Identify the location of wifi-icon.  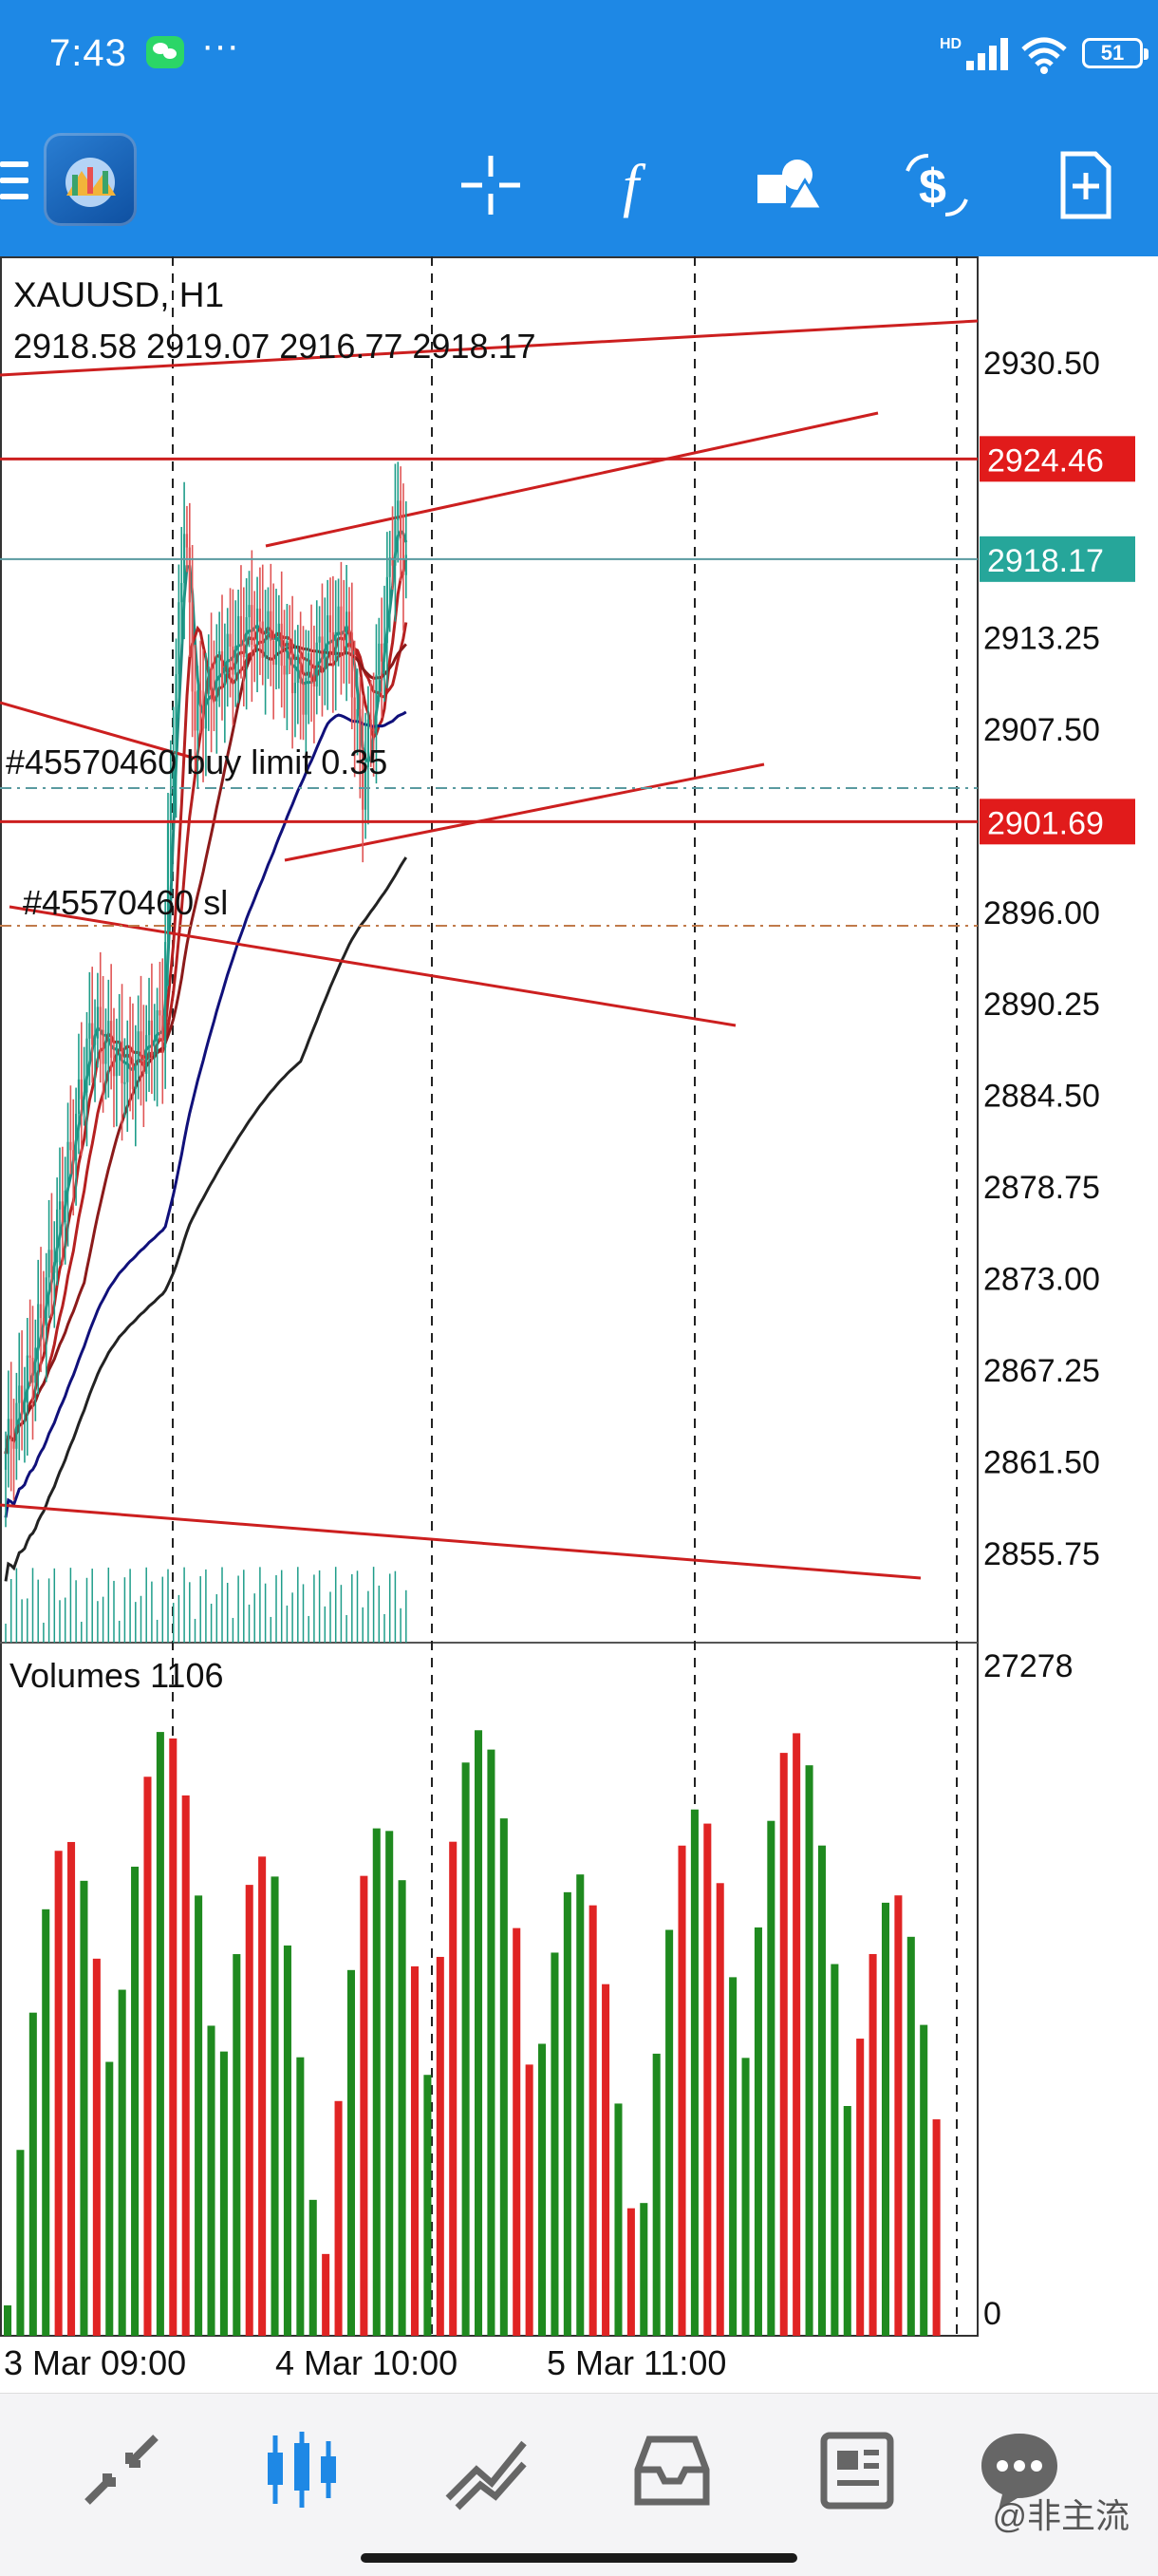
(1044, 55).